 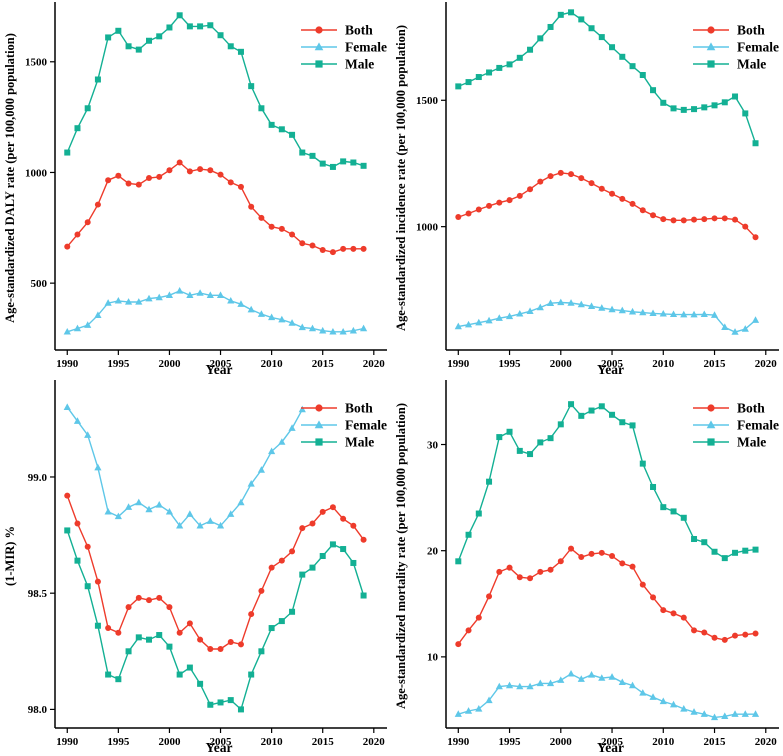 What do you see at coordinates (433, 445) in the screenshot?
I see `y-tick-label: 30` at bounding box center [433, 445].